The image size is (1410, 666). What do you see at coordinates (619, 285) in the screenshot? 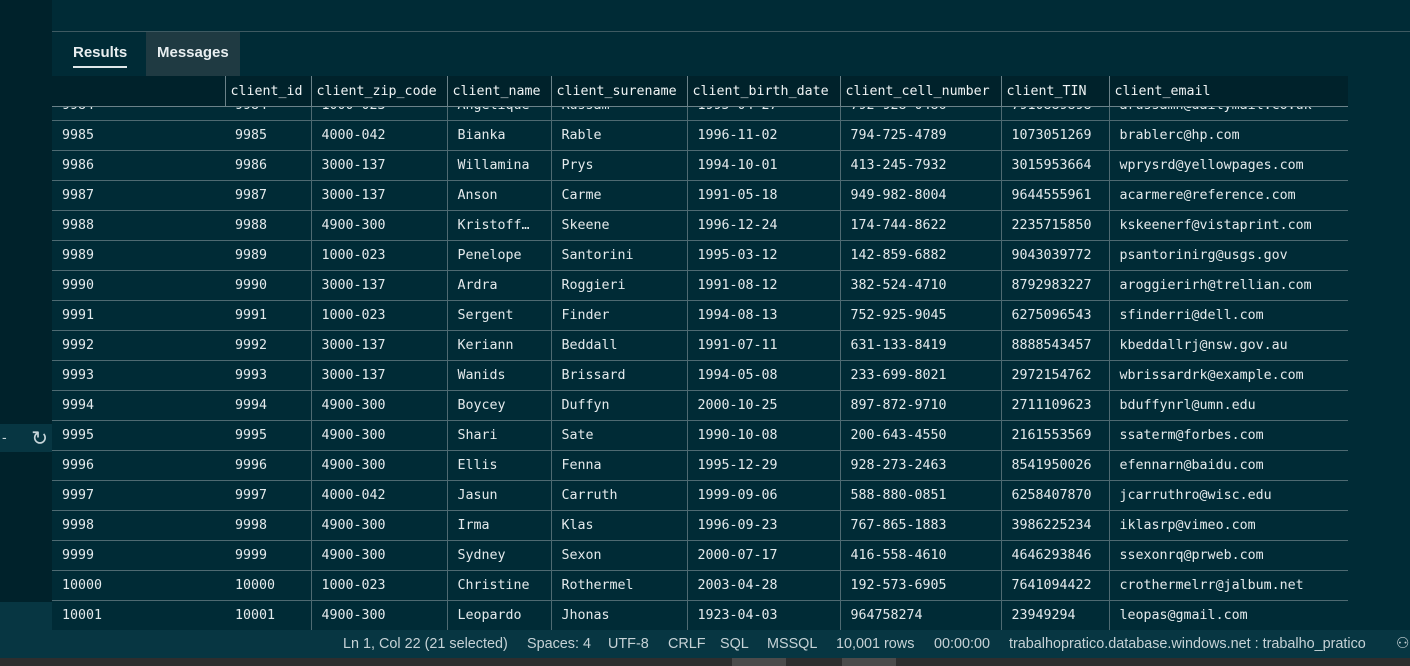
I see `table-cell: Roggieri` at bounding box center [619, 285].